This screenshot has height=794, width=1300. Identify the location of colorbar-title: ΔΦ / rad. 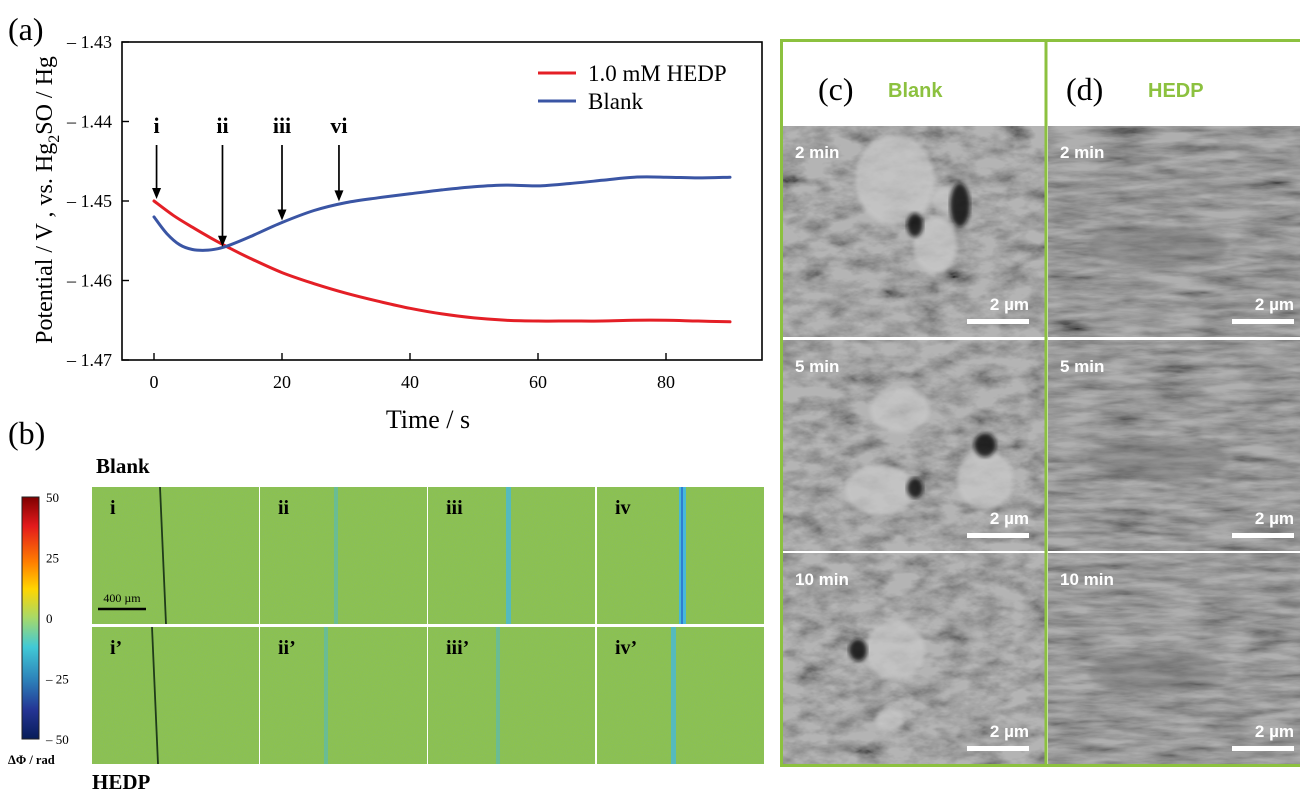
(31, 760).